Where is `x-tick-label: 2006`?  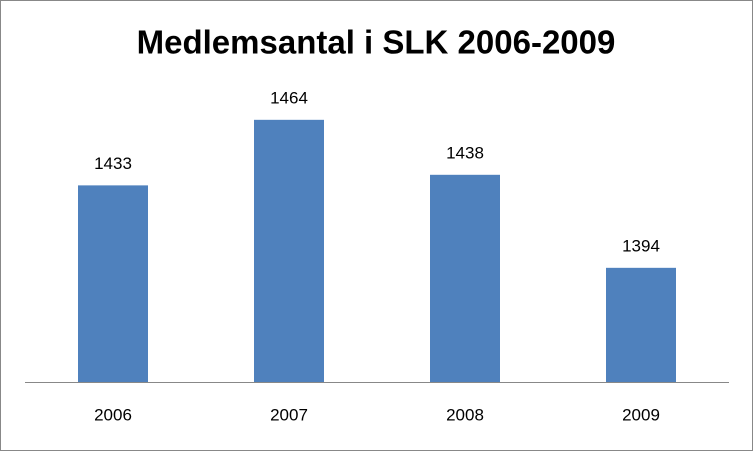
x-tick-label: 2006 is located at coordinates (113, 414).